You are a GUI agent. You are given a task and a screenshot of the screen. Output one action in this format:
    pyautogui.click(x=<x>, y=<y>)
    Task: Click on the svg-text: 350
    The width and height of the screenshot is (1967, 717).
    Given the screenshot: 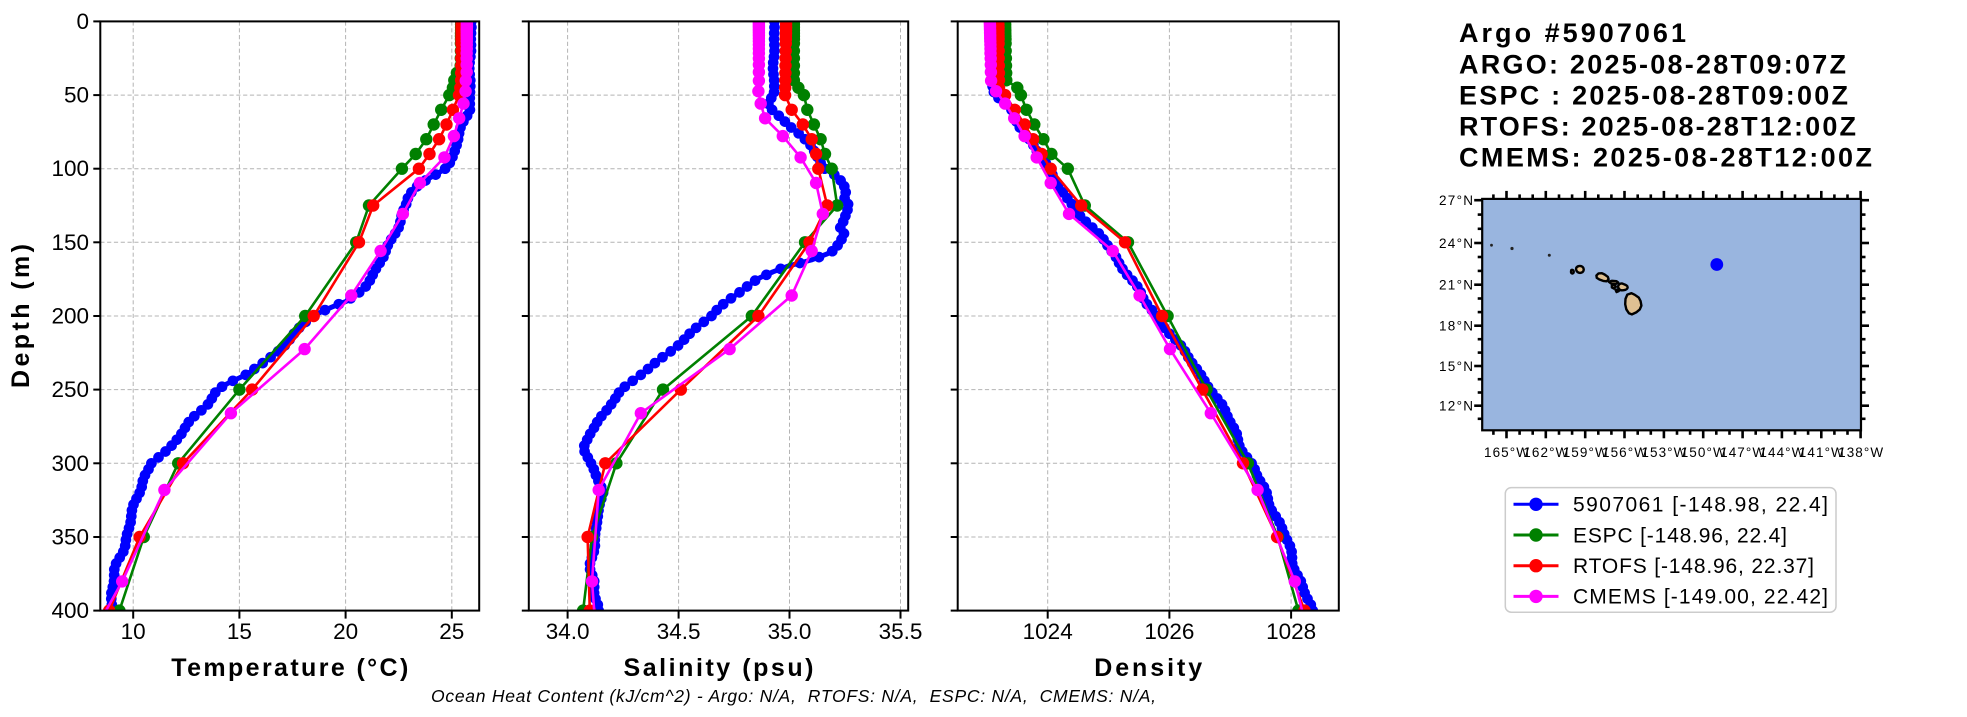 What is the action you would take?
    pyautogui.click(x=70, y=537)
    